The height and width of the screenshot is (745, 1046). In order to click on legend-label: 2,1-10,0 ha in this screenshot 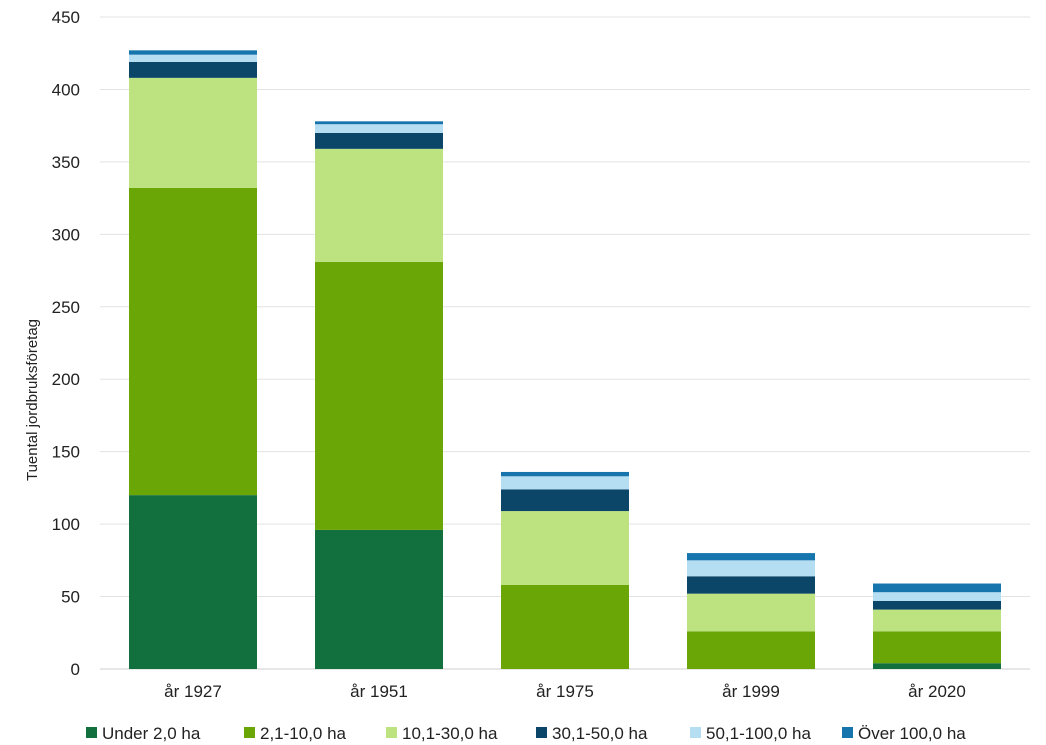, I will do `click(303, 733)`.